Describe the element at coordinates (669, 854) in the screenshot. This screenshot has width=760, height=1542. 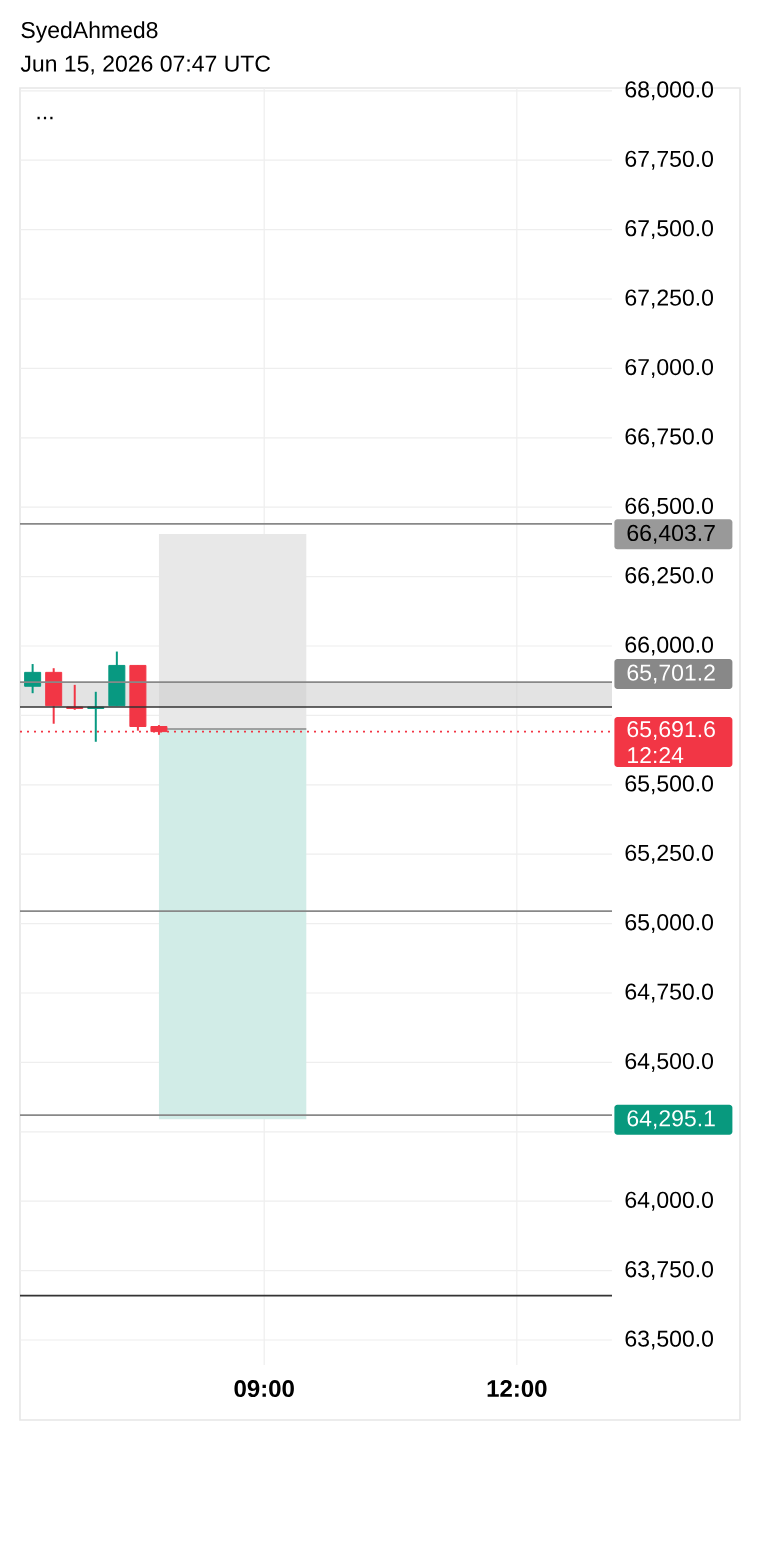
I see `y-tick-label: 65,250.0` at that location.